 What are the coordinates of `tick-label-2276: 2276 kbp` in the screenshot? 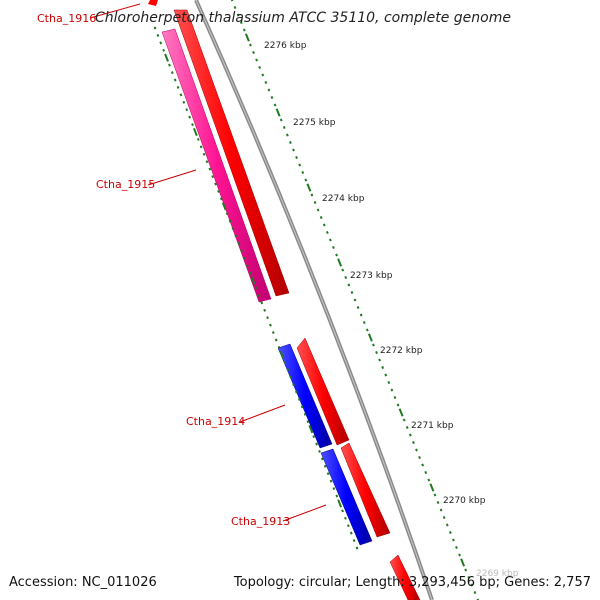 It's located at (285, 46).